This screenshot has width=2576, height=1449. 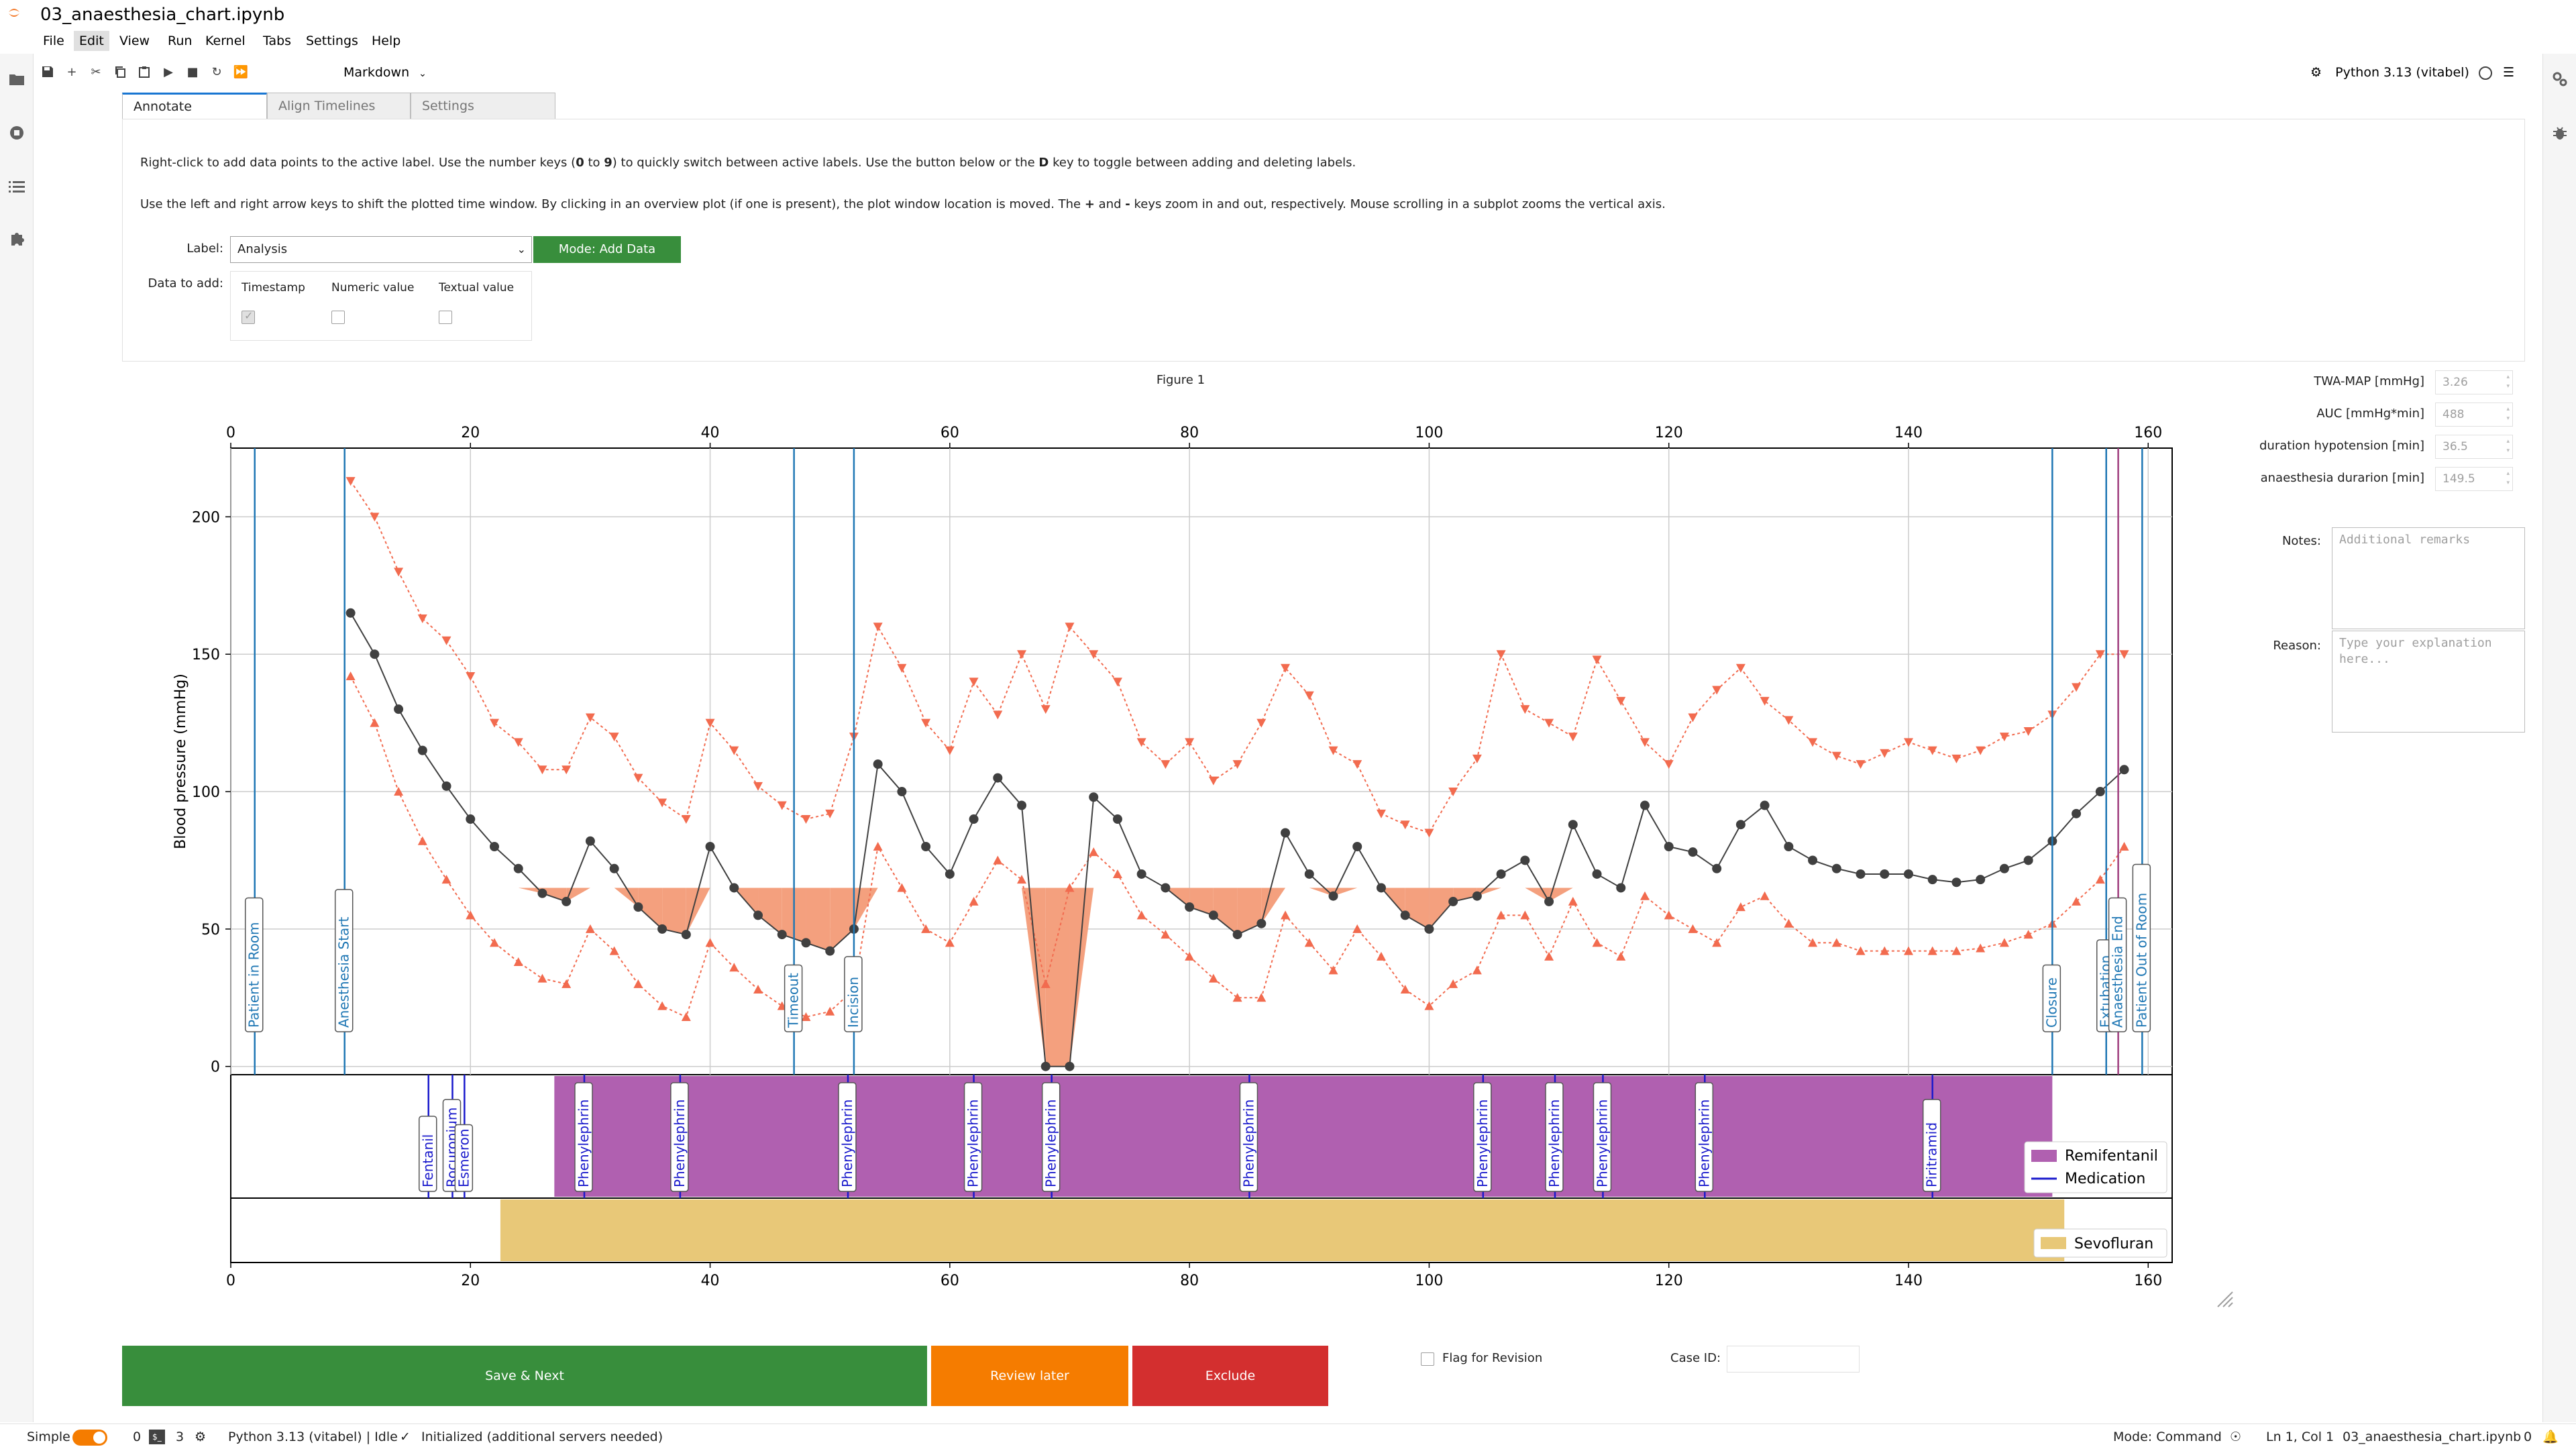 What do you see at coordinates (91, 41) in the screenshot?
I see `menu-edit: Edit` at bounding box center [91, 41].